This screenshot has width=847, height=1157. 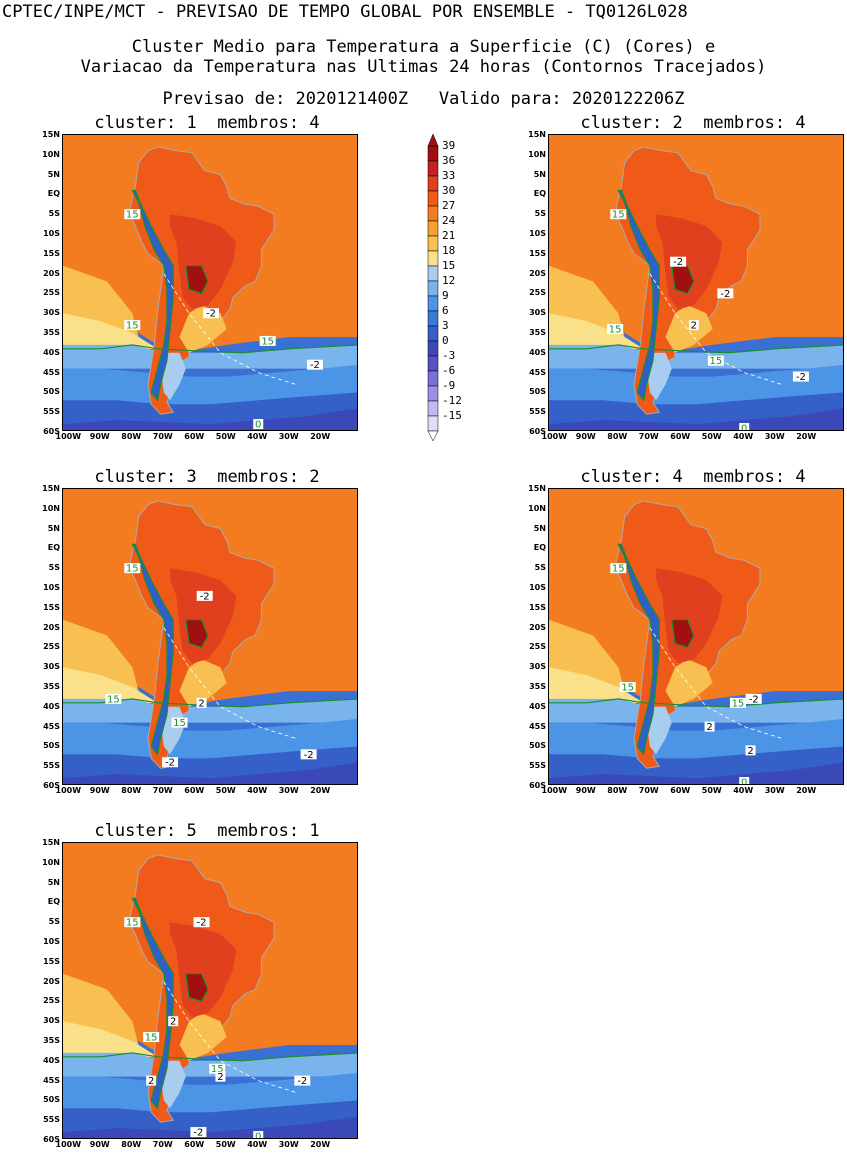 I want to click on map-field: 15 15 15 -2 2 2 0, so click(x=696, y=636).